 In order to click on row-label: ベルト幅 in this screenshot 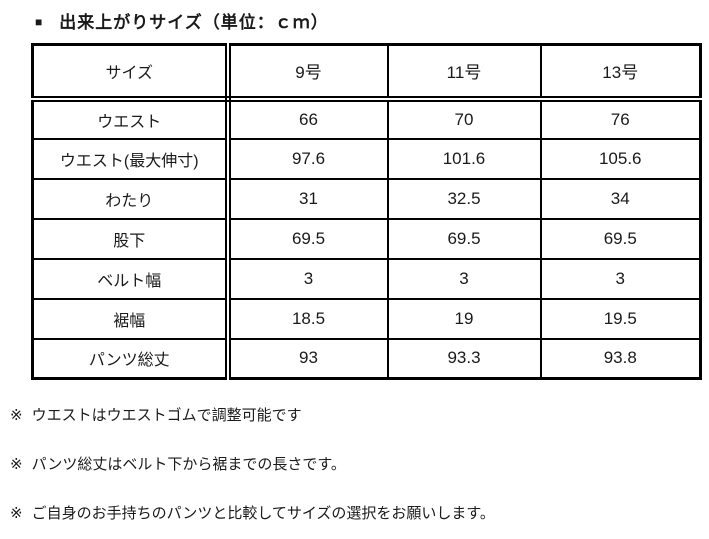, I will do `click(131, 278)`.